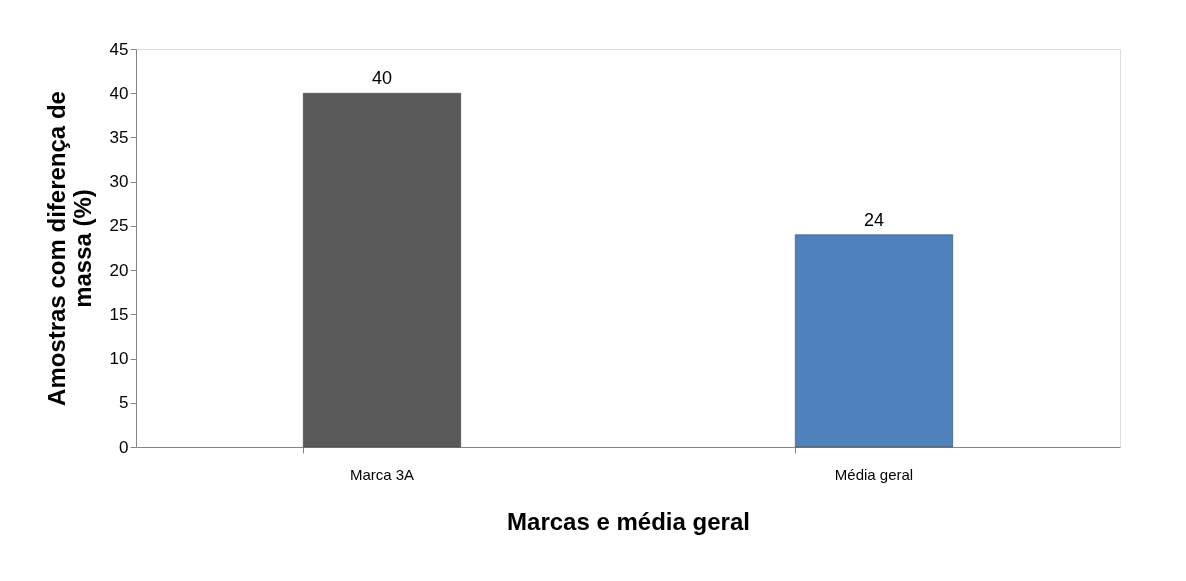  I want to click on y-tick-label: 45, so click(119, 49).